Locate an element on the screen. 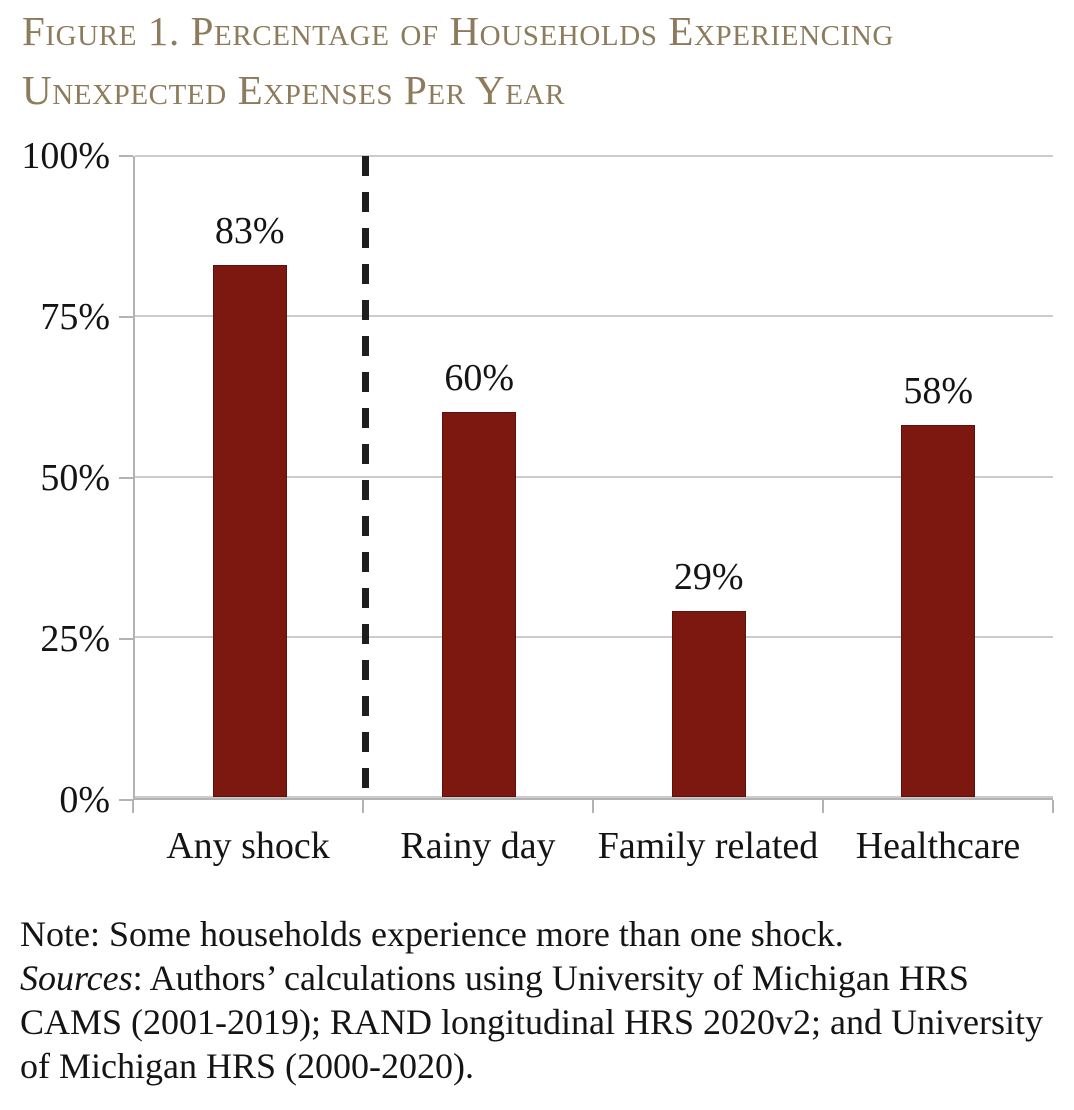  category-label-healthcare: Healthcare is located at coordinates (938, 846).